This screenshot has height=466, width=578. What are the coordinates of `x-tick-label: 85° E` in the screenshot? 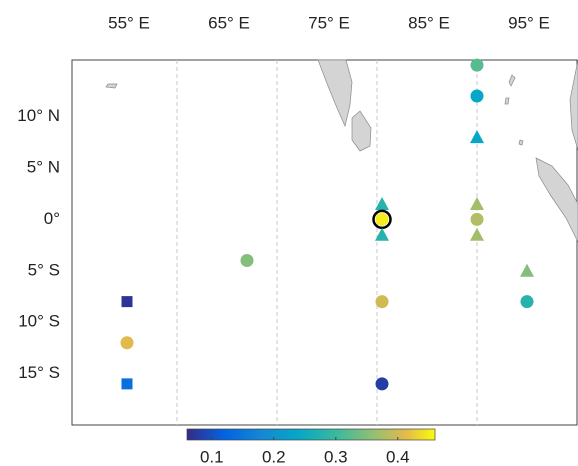 It's located at (429, 22).